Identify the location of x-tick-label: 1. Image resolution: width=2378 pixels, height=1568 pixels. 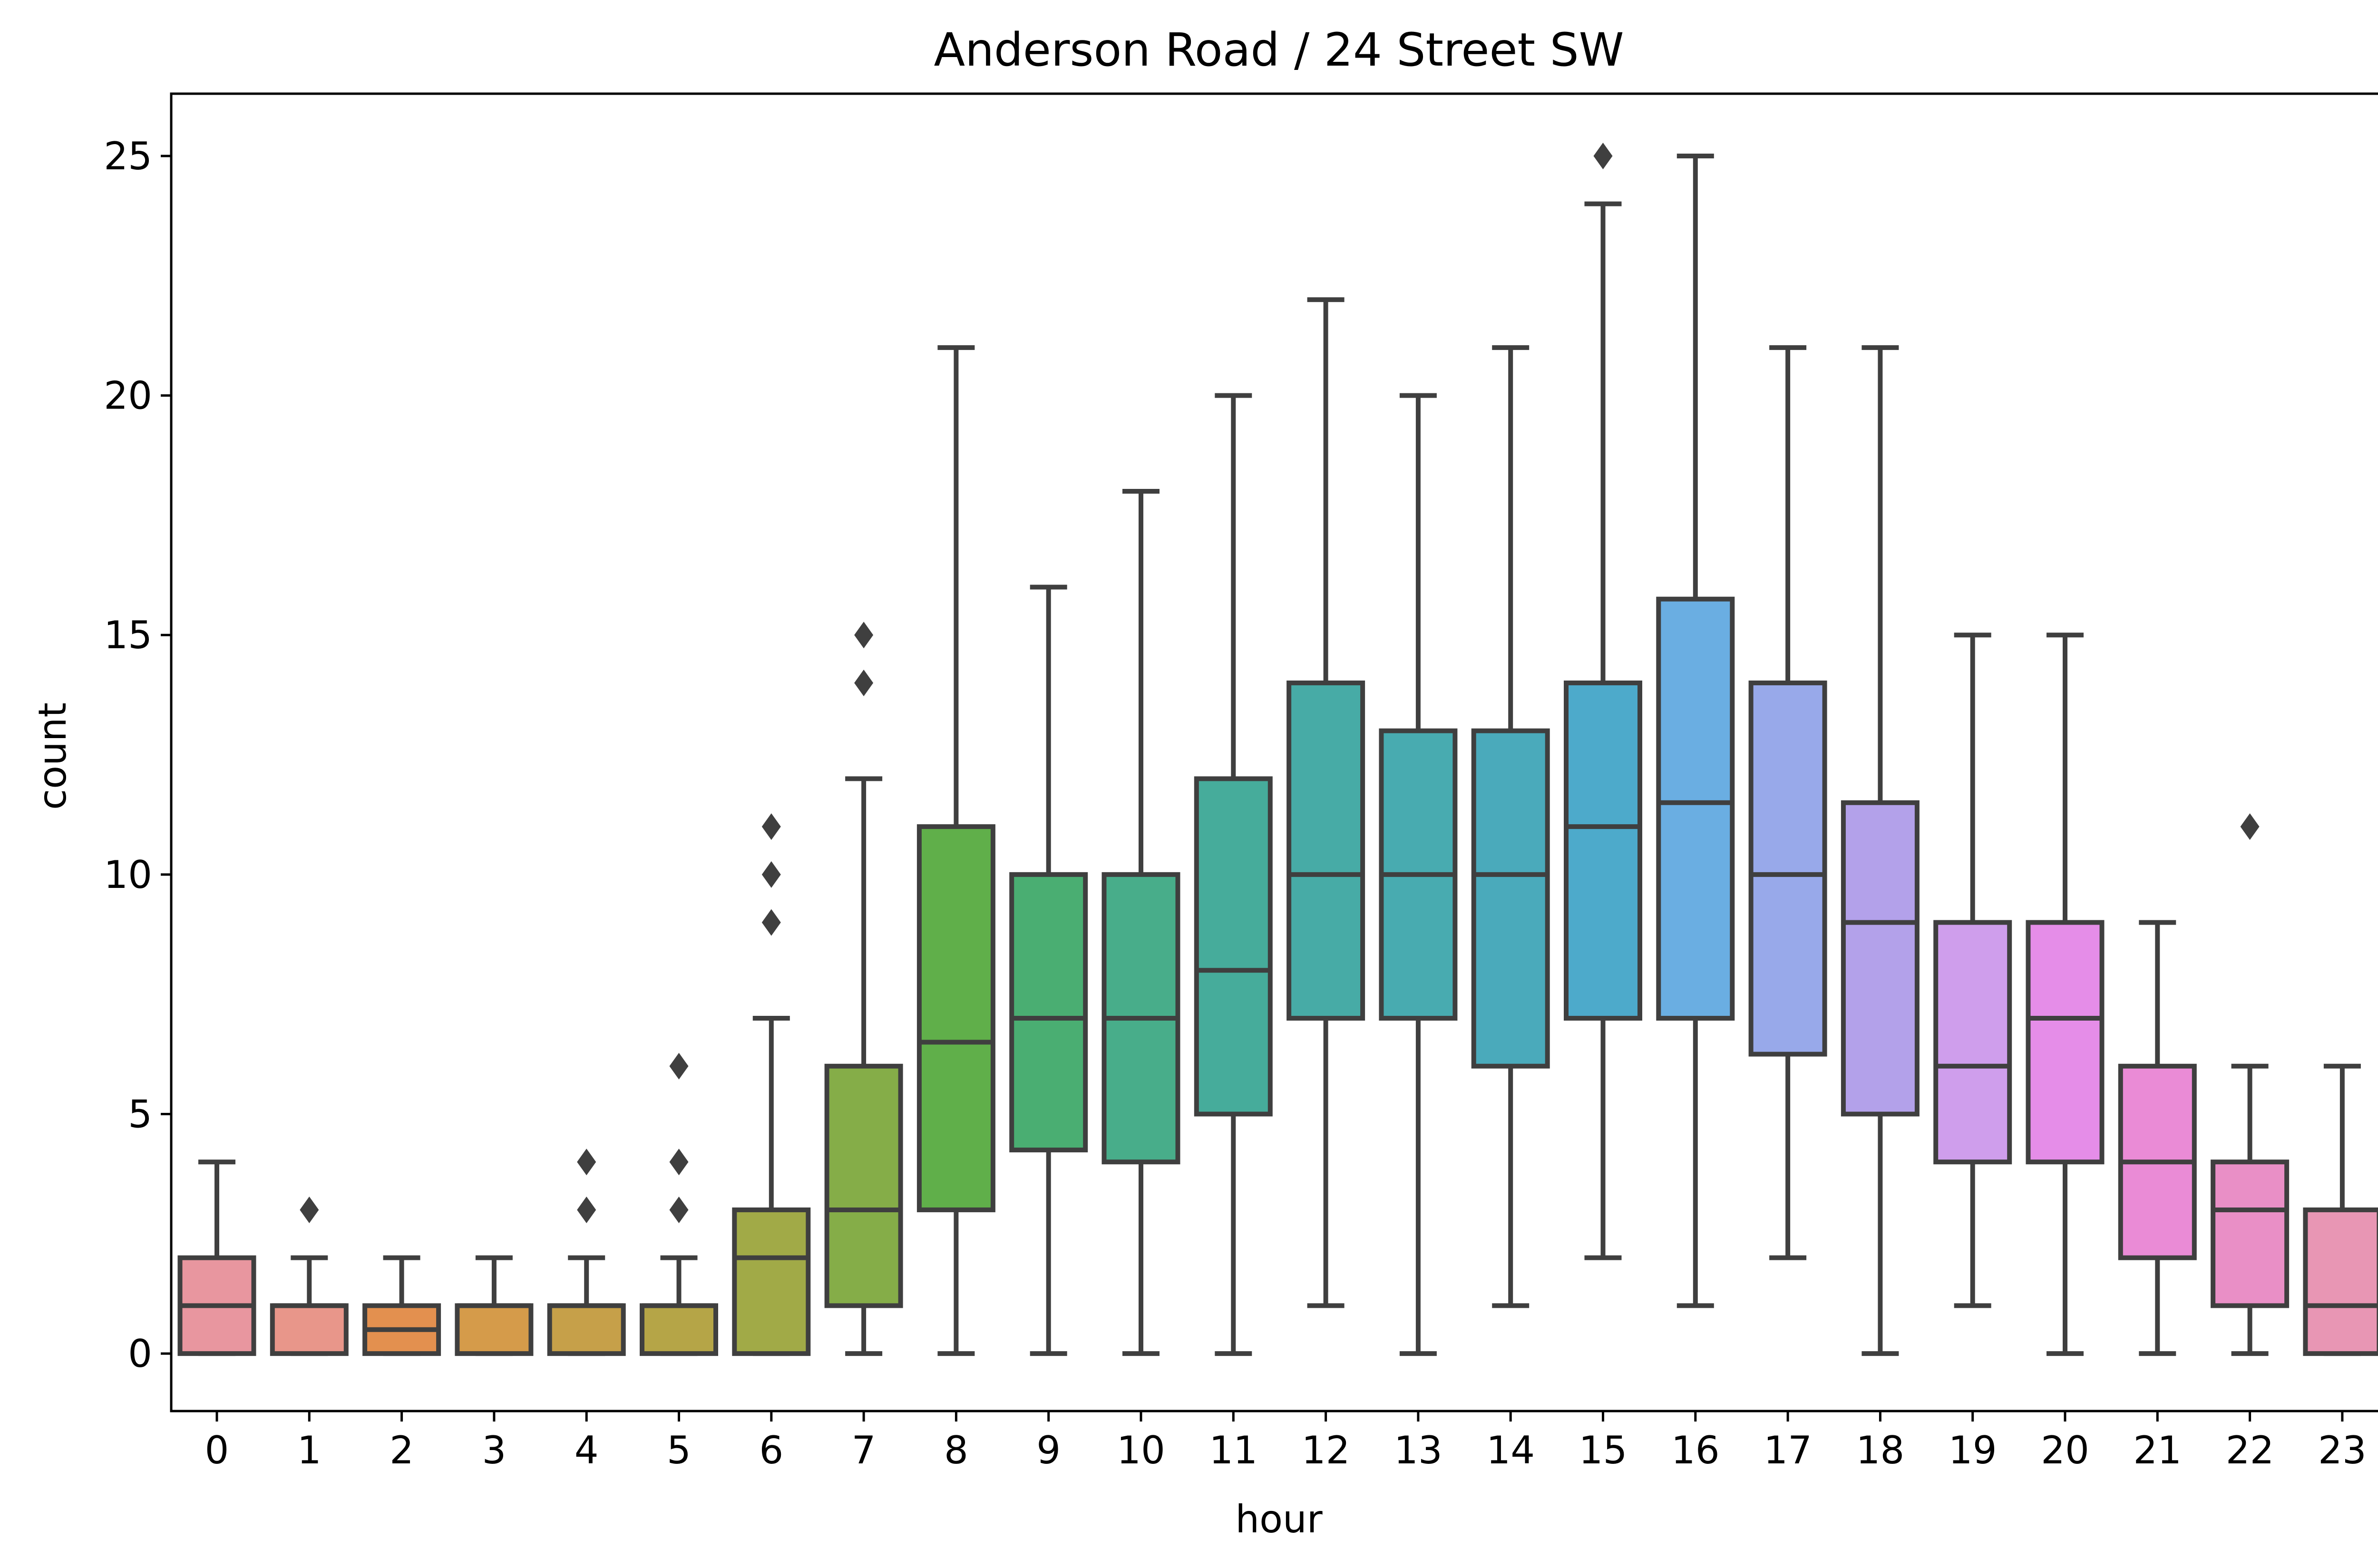
(309, 1450).